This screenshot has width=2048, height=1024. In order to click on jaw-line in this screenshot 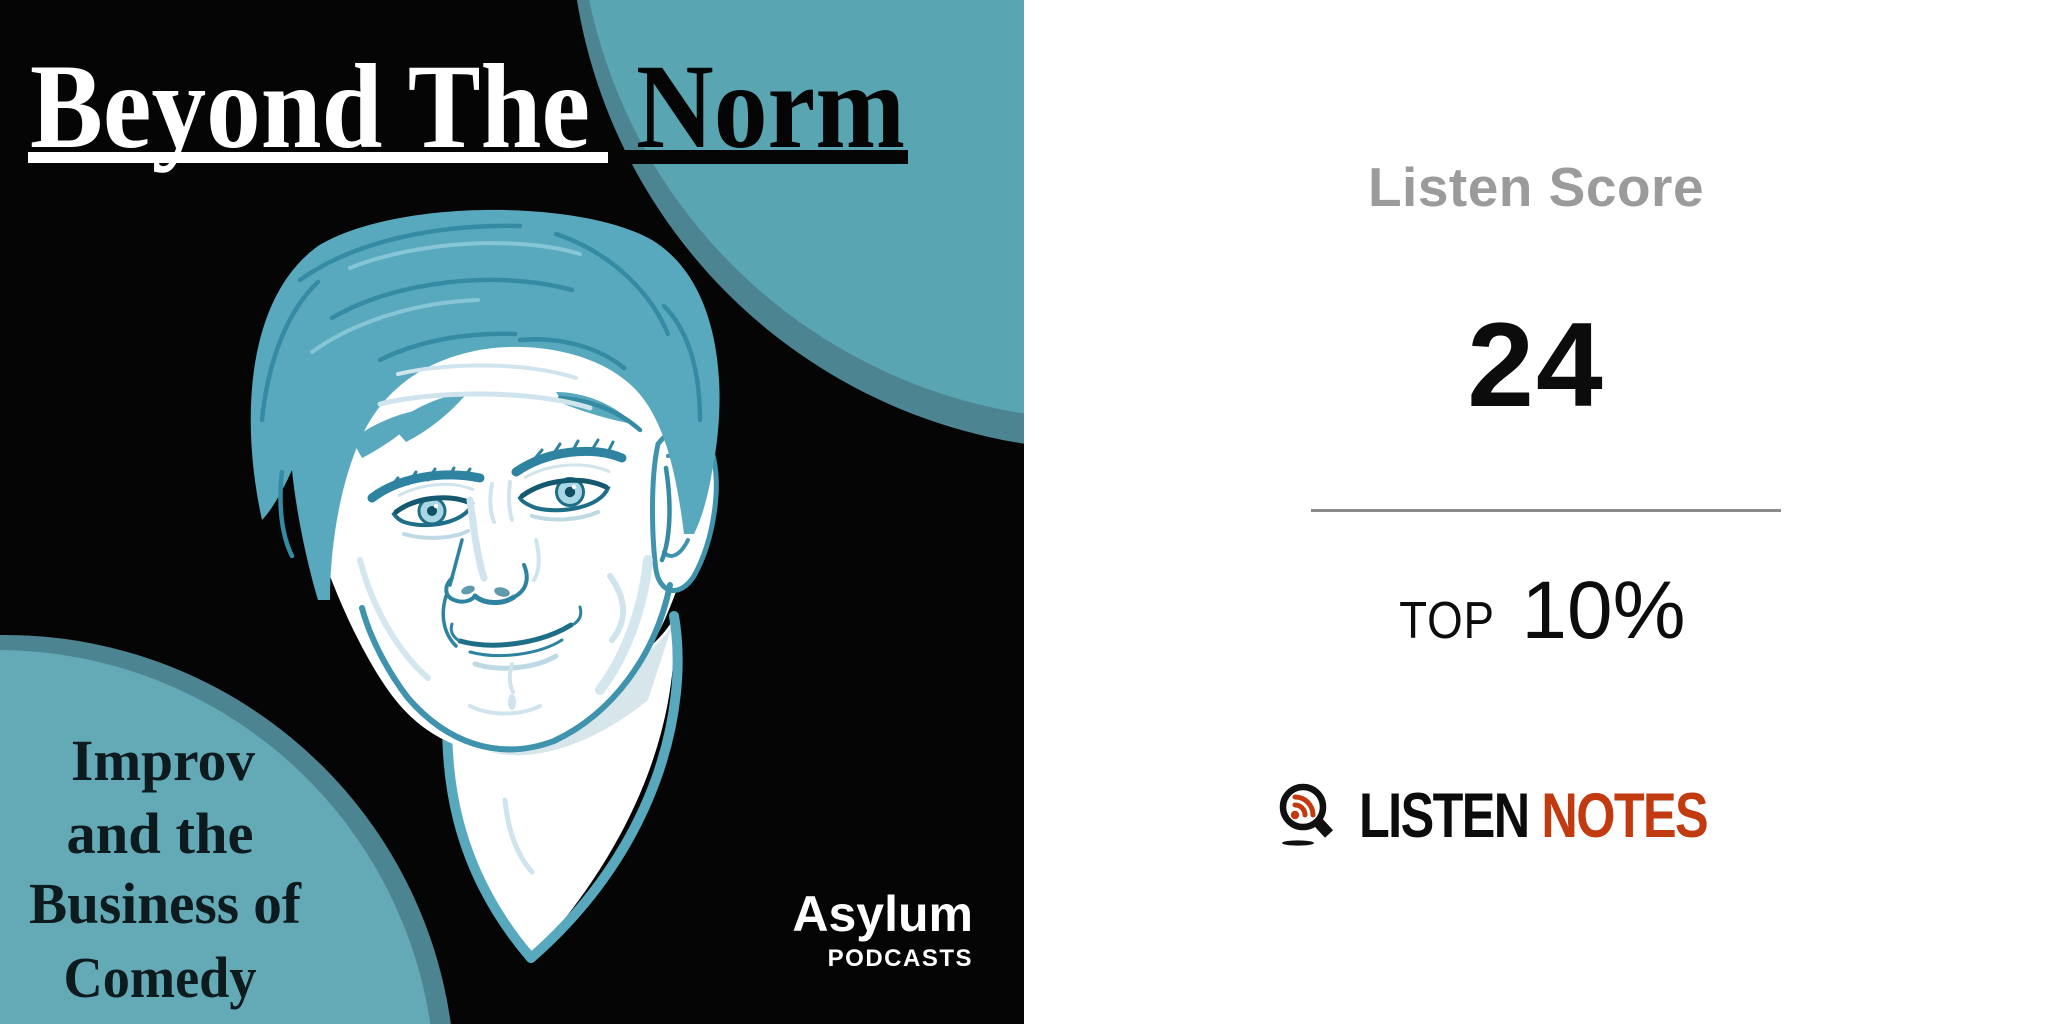, I will do `click(516, 667)`.